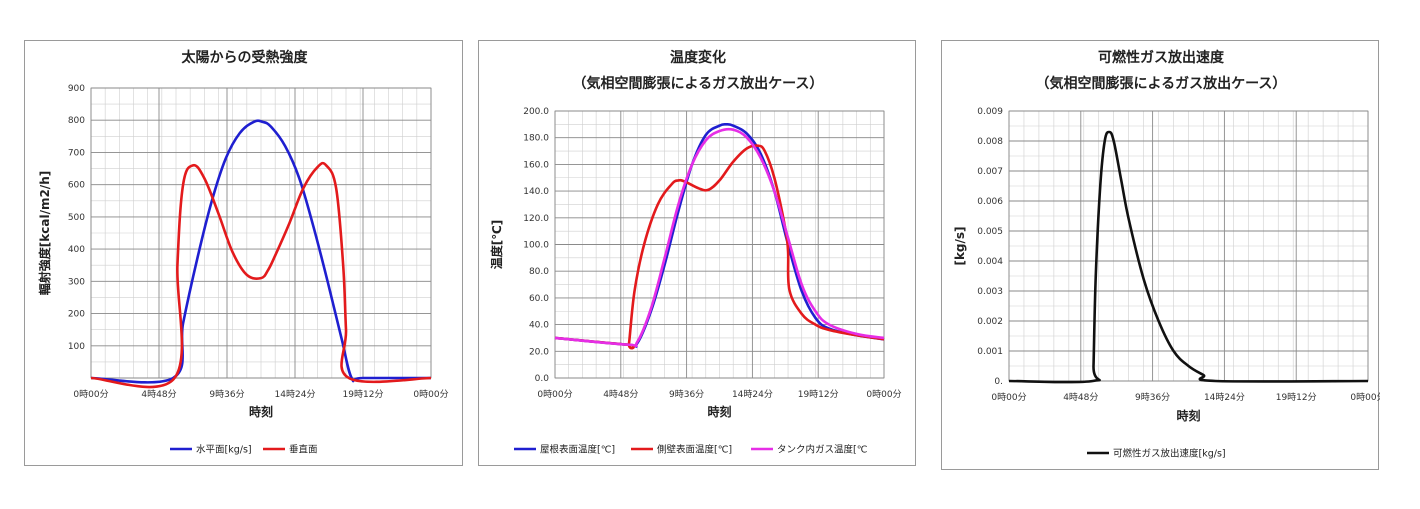  What do you see at coordinates (1169, 454) in the screenshot?
I see `legend-label-1: 可燃性ガス放出速度[kg/s]` at bounding box center [1169, 454].